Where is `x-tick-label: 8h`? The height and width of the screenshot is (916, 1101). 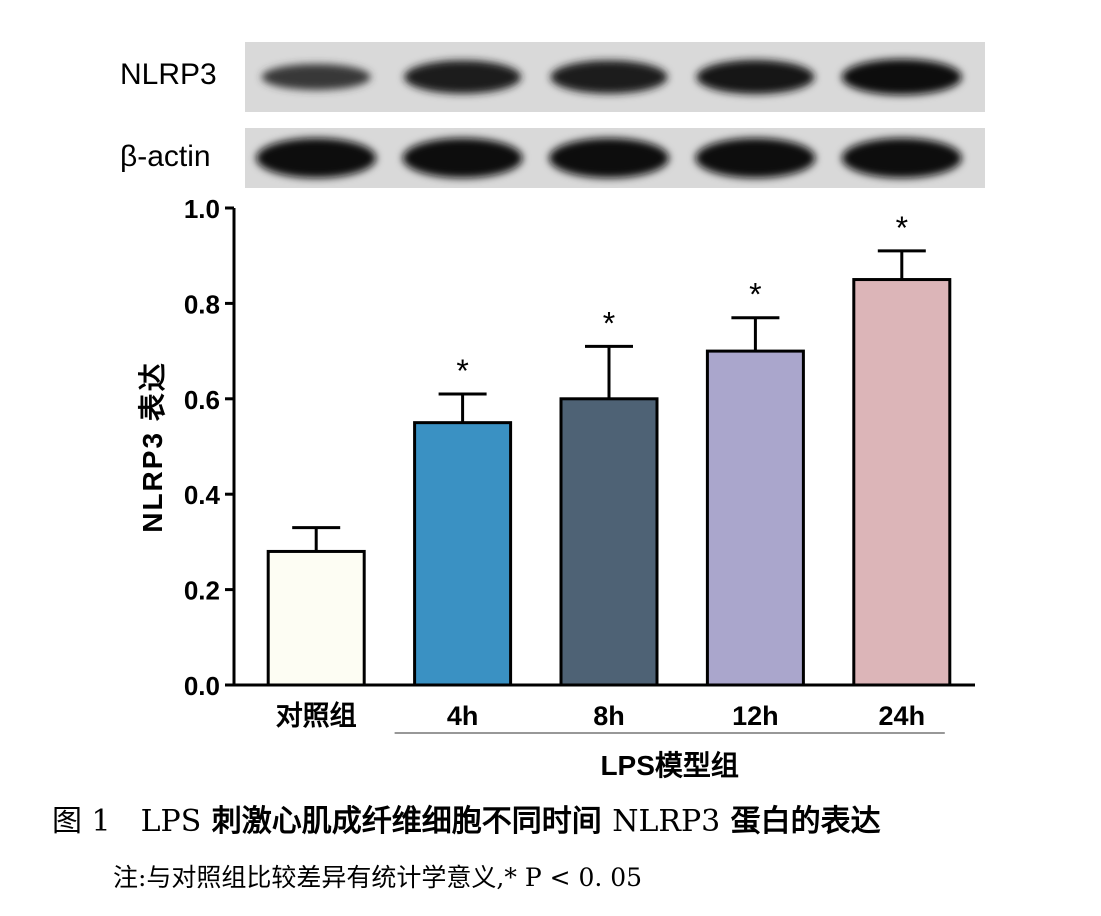 x-tick-label: 8h is located at coordinates (609, 716).